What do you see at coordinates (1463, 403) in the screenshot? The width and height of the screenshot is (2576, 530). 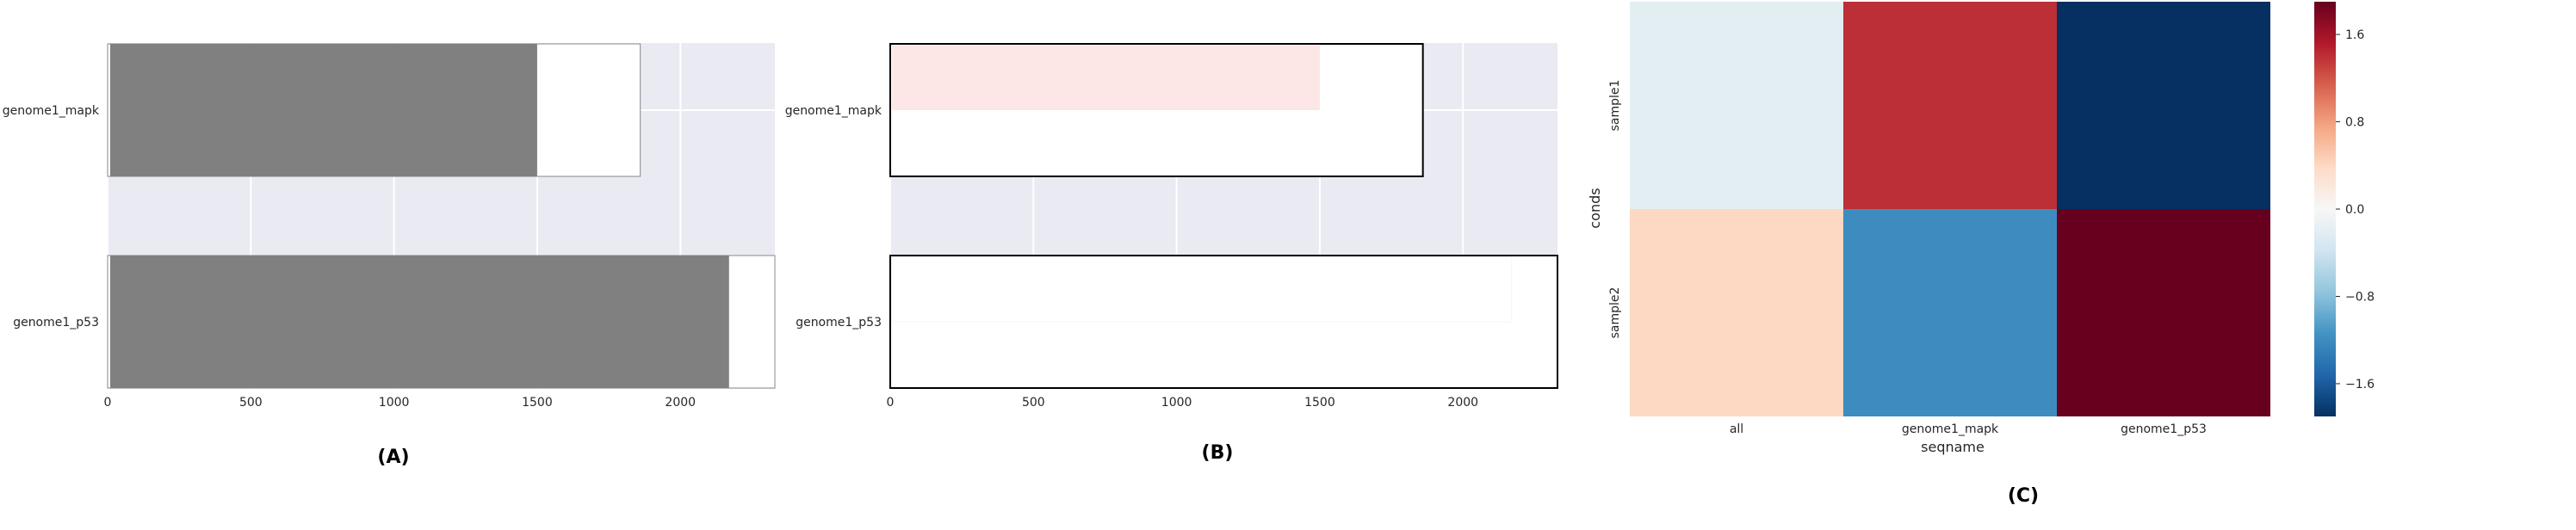 I see `b-x-tick-label: 2000` at bounding box center [1463, 403].